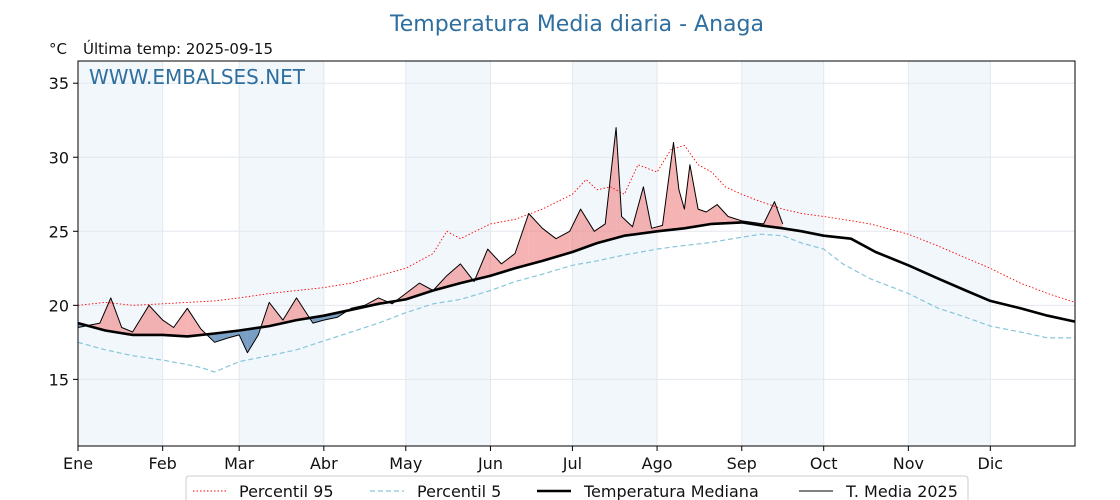 This screenshot has width=1120, height=500. What do you see at coordinates (459, 491) in the screenshot?
I see `legend-label-p5: Percentil 5` at bounding box center [459, 491].